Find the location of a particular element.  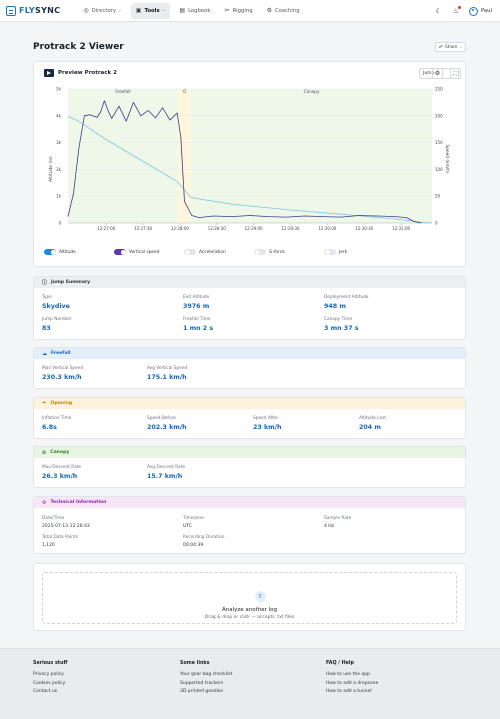

nav-item-logbook: ▤ Logbook is located at coordinates (194, 11).